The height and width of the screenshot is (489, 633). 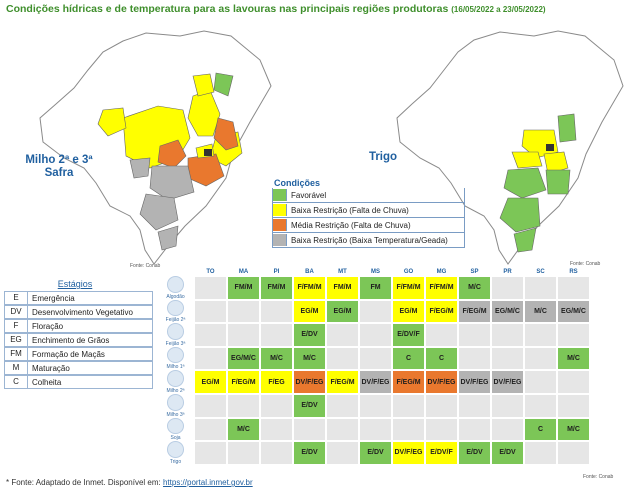 I want to click on stage-row: EG Enchimento de Grãos, so click(x=78, y=340).